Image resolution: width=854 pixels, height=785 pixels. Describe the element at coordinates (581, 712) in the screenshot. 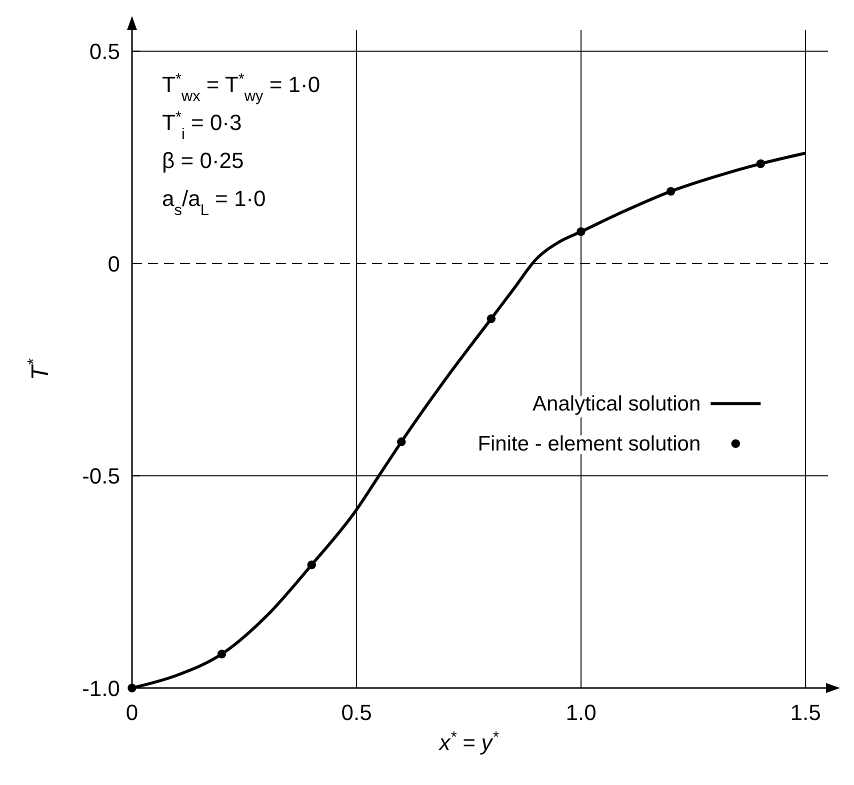

I see `x-tick-label: 1.0` at that location.